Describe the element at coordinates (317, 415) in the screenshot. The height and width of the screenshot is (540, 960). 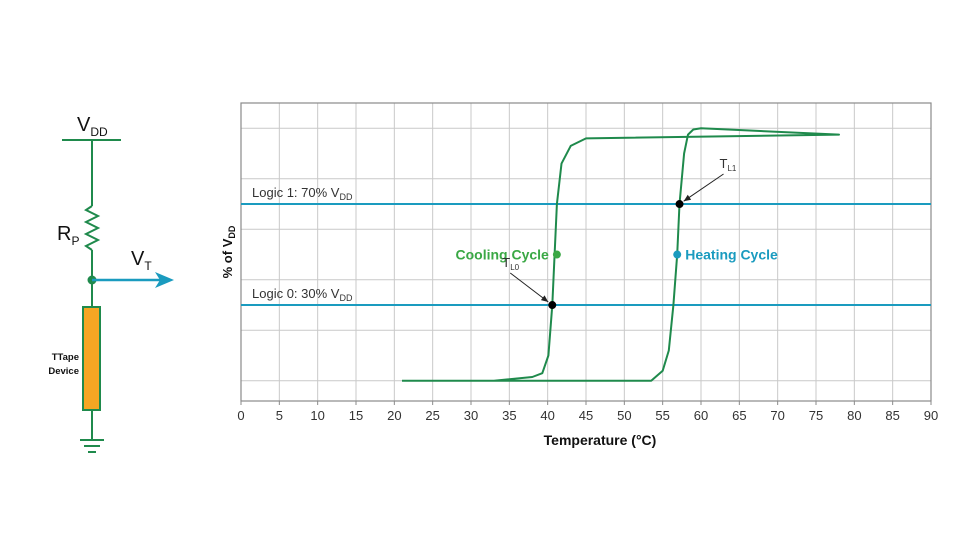
I see `x-tick-label: 10` at that location.